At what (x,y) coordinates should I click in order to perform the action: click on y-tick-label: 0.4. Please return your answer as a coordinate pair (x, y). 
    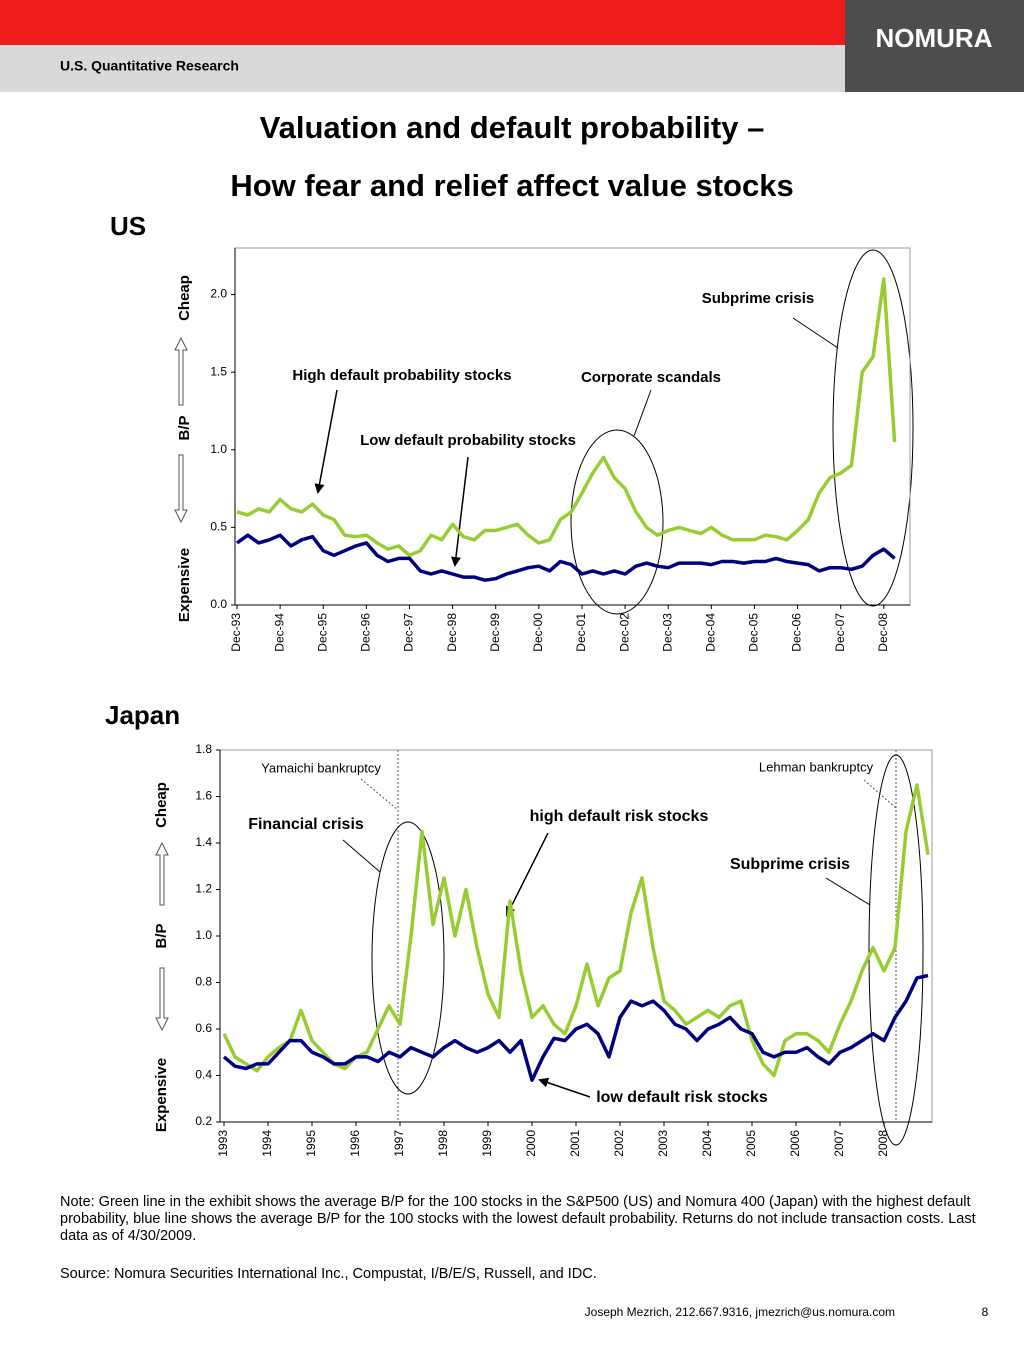
    Looking at the image, I should click on (203, 1075).